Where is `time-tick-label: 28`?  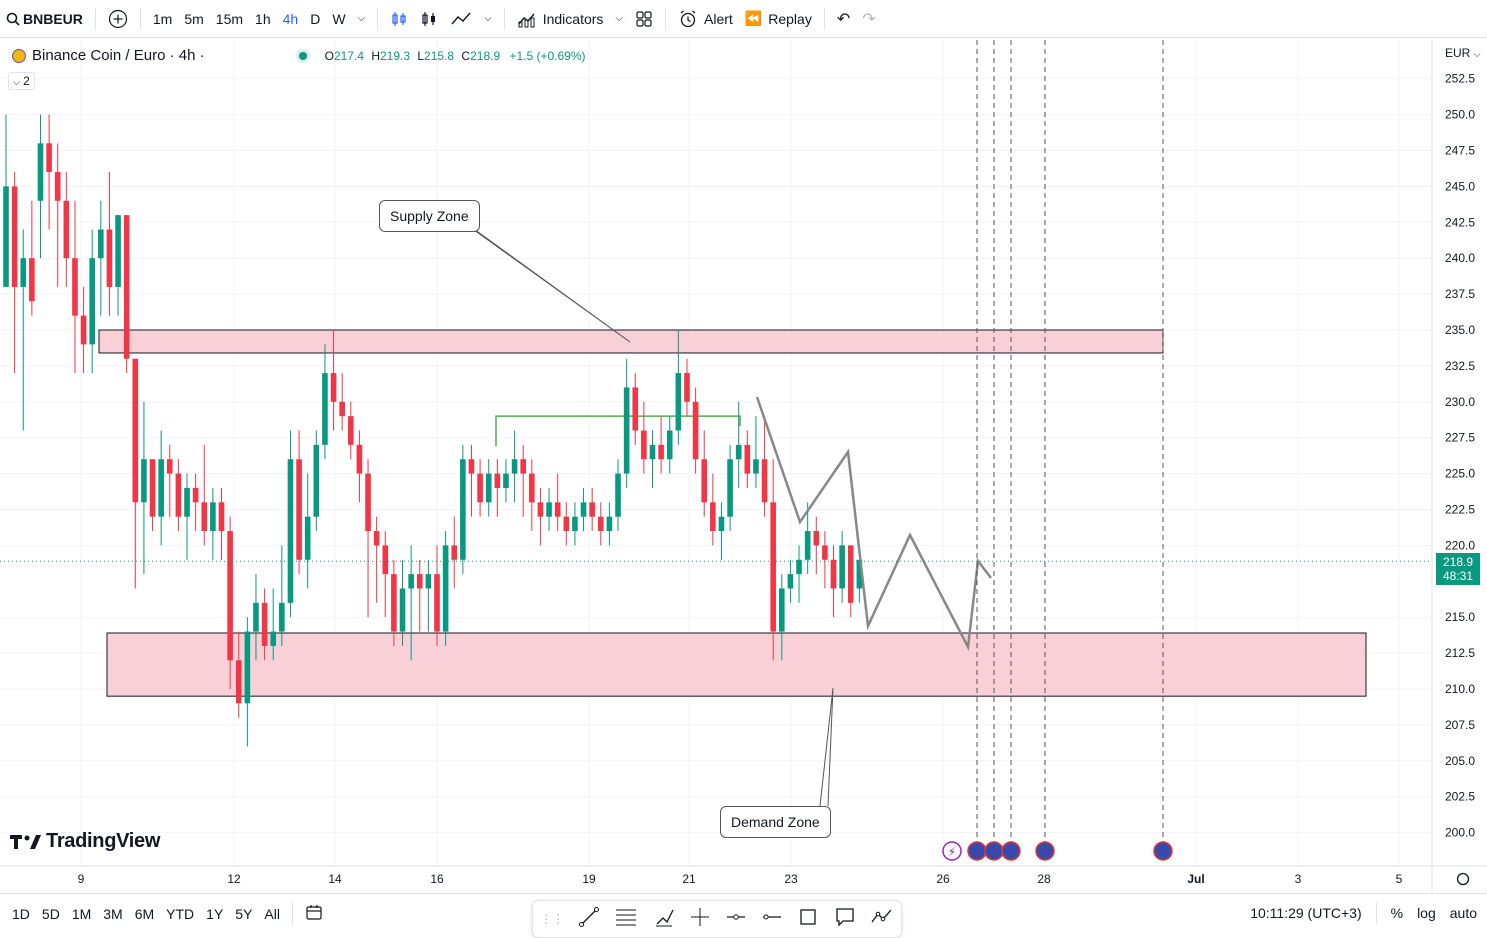 time-tick-label: 28 is located at coordinates (1044, 879).